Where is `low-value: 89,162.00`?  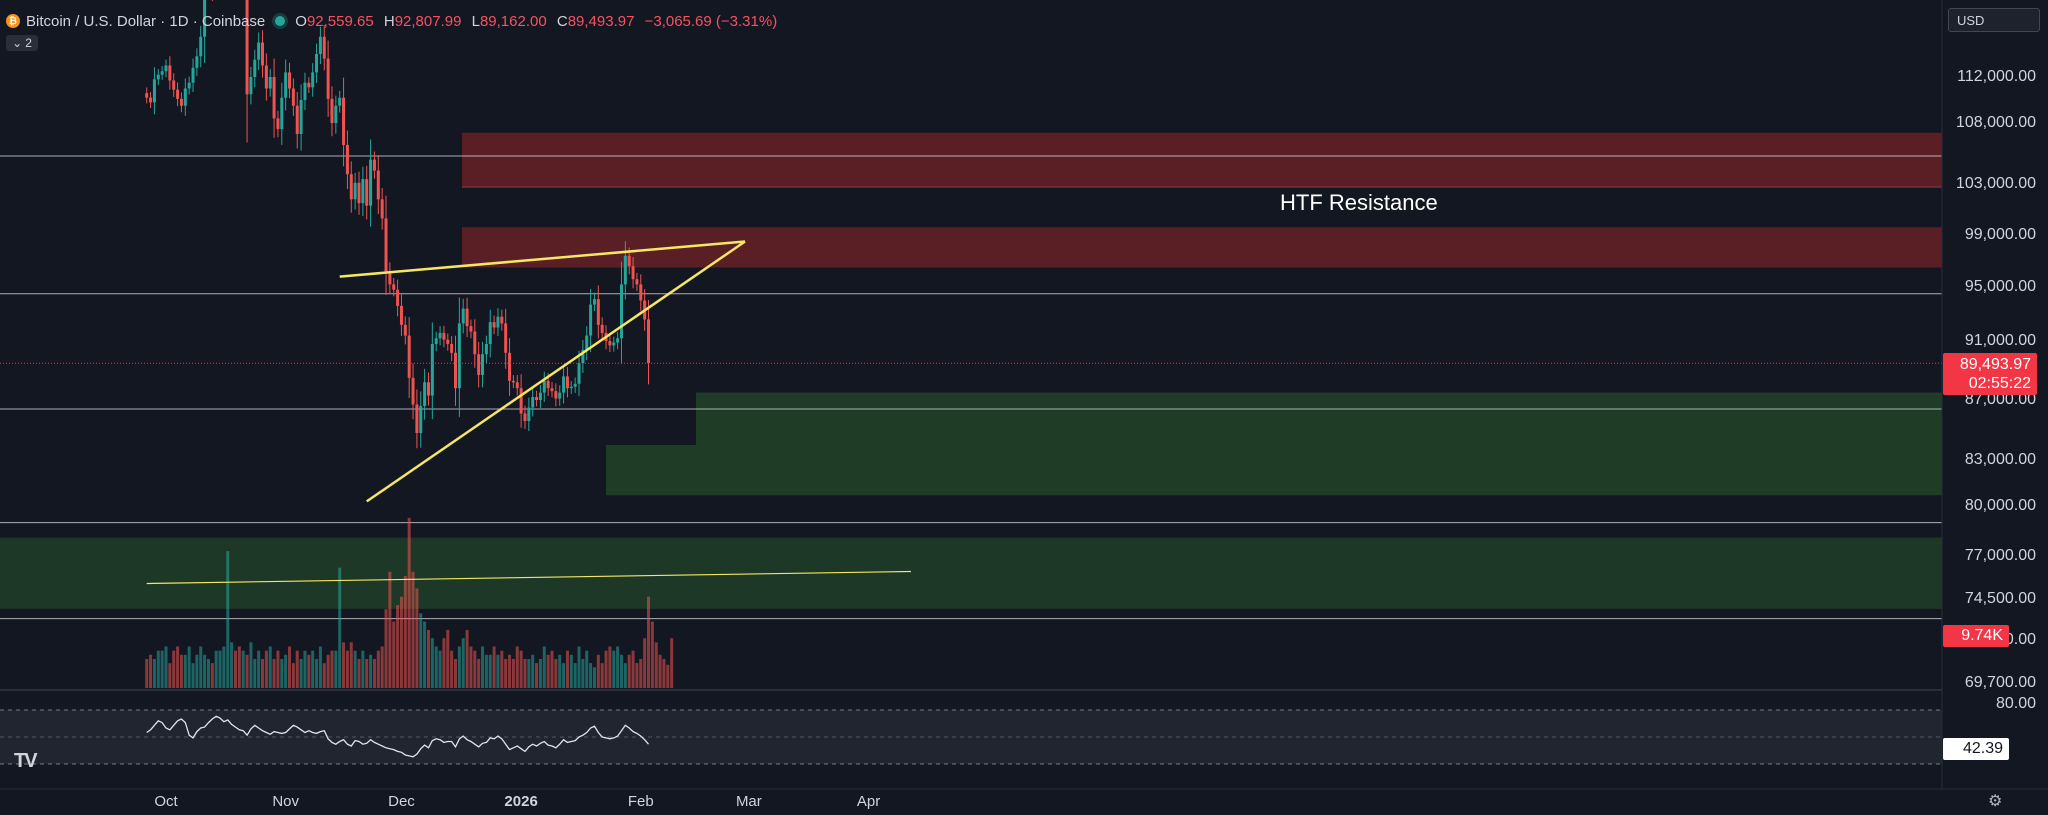 low-value: 89,162.00 is located at coordinates (513, 21).